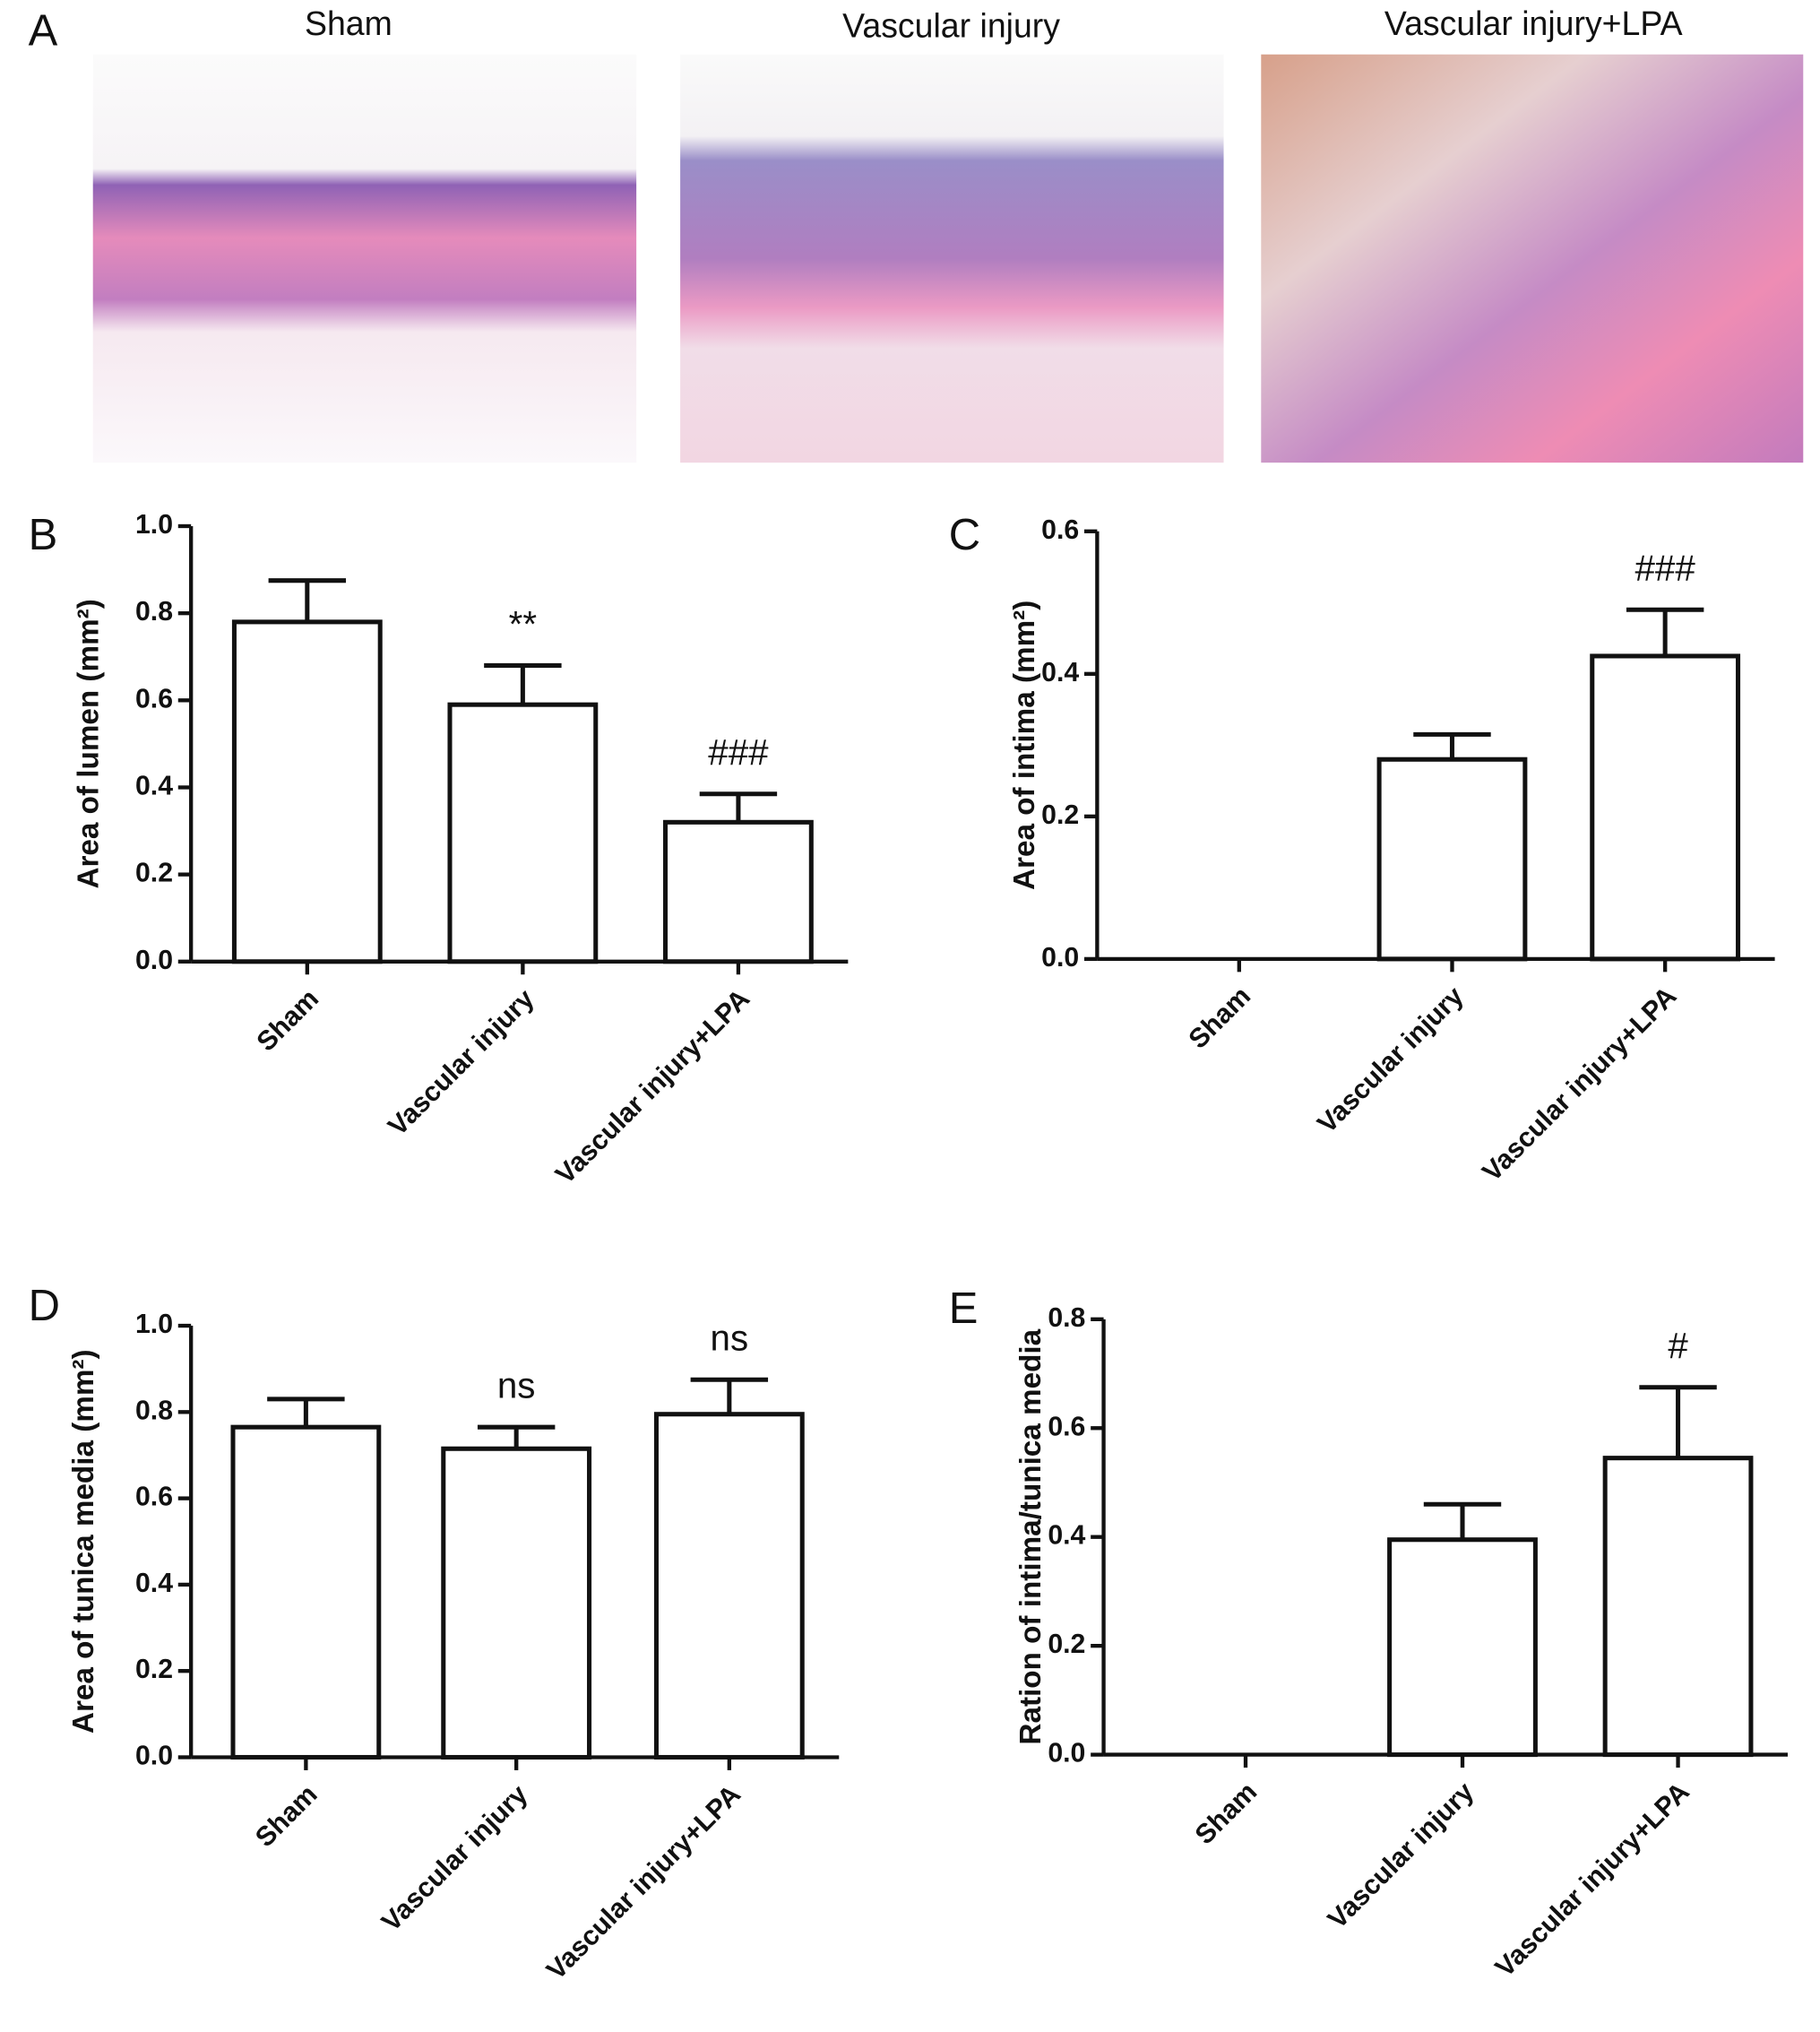  What do you see at coordinates (348, 23) in the screenshot?
I see `image-title: Sham` at bounding box center [348, 23].